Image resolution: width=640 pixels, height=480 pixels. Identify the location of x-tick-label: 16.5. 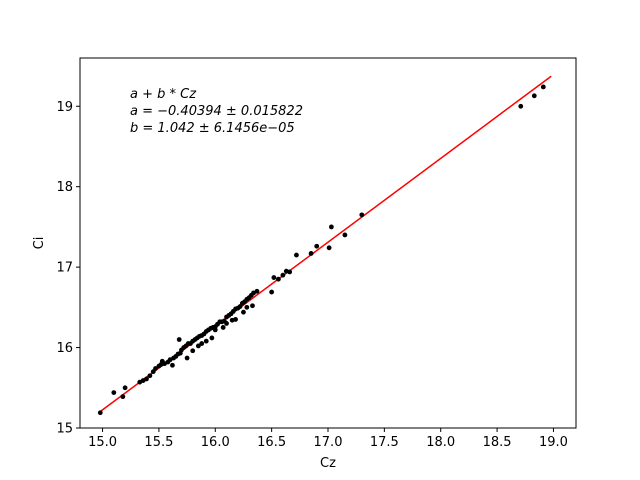
(271, 442).